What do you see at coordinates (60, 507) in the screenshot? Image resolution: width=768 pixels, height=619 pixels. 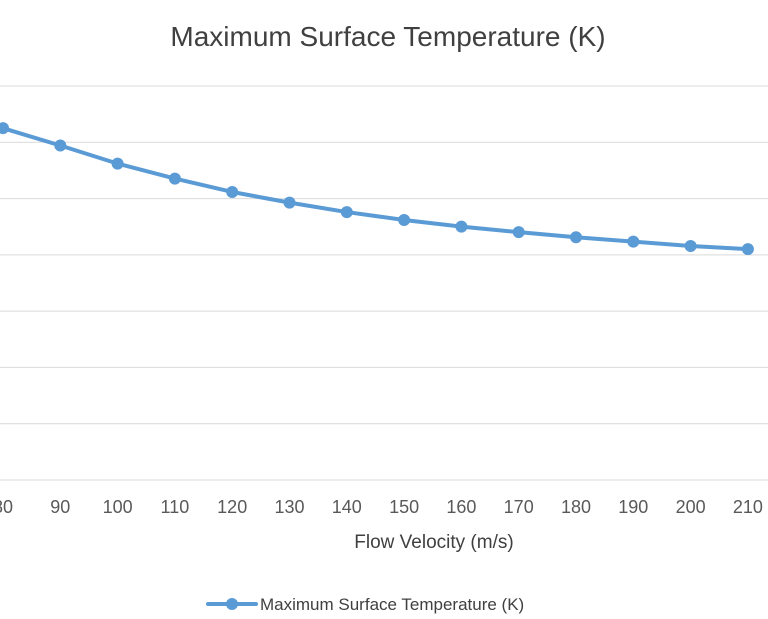 I see `x-tick-label: 90` at bounding box center [60, 507].